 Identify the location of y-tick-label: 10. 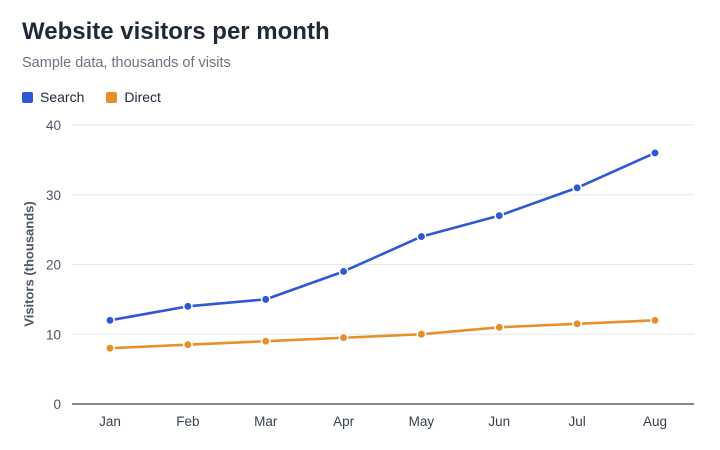
(53, 334).